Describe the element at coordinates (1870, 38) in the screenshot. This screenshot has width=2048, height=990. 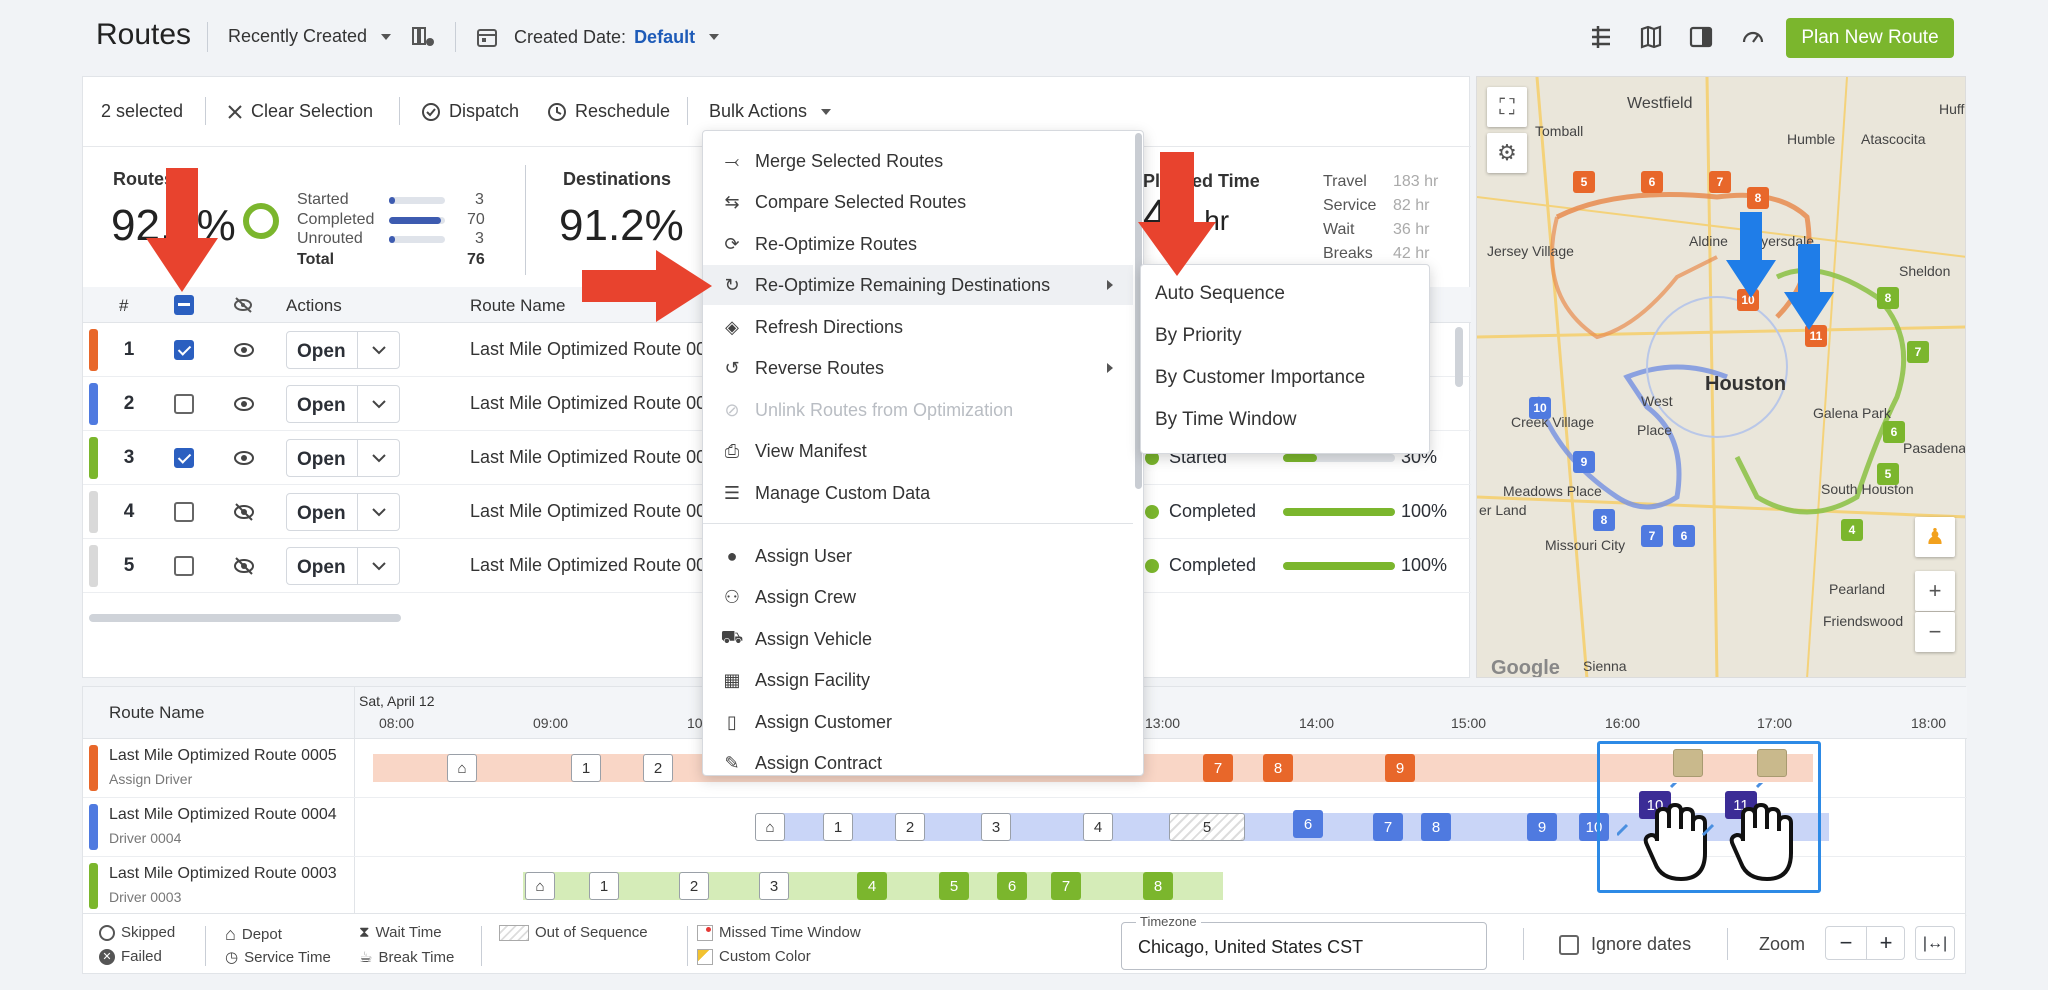
I see `plan-new-route-button: Plan New Route` at that location.